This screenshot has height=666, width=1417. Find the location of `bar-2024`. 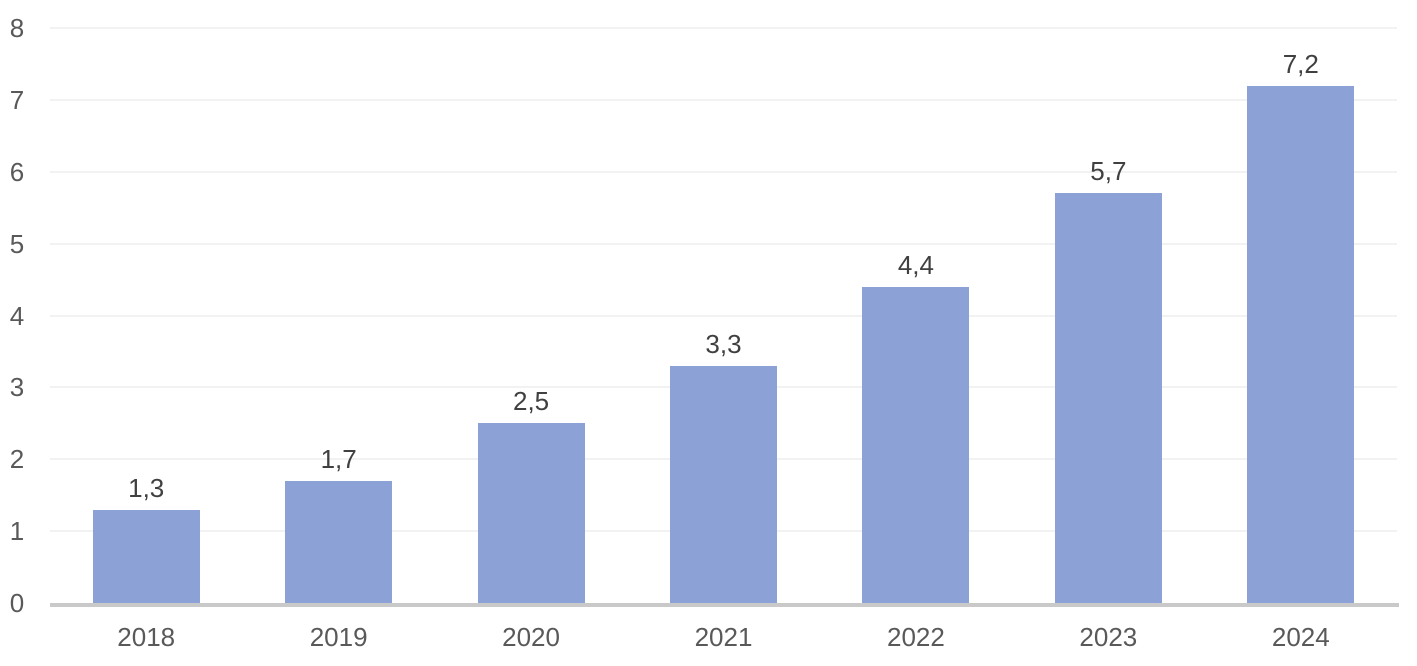

bar-2024 is located at coordinates (1301, 344).